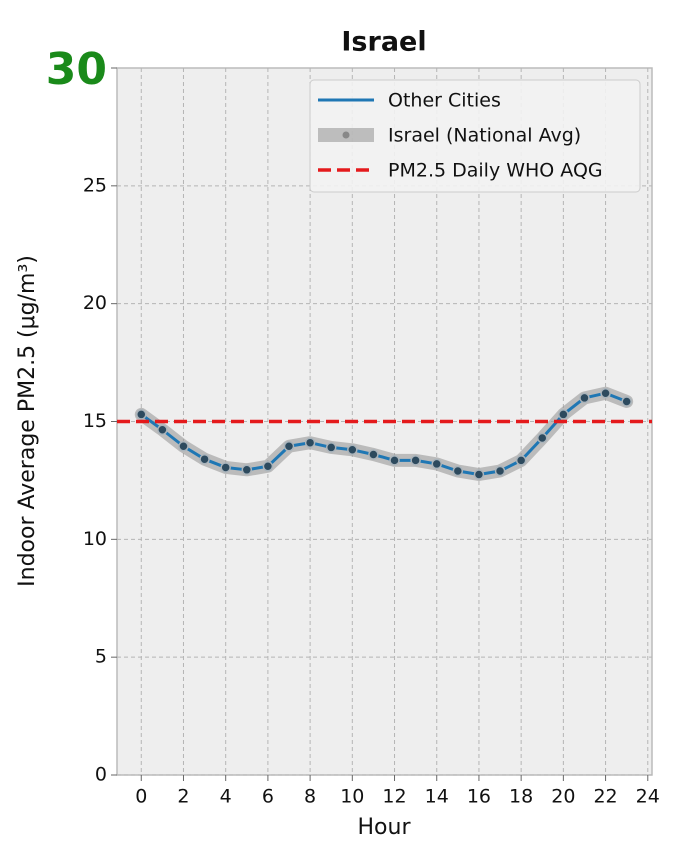 The height and width of the screenshot is (860, 675). Describe the element at coordinates (484, 136) in the screenshot. I see `legend-label: Israel (National Avg)` at that location.